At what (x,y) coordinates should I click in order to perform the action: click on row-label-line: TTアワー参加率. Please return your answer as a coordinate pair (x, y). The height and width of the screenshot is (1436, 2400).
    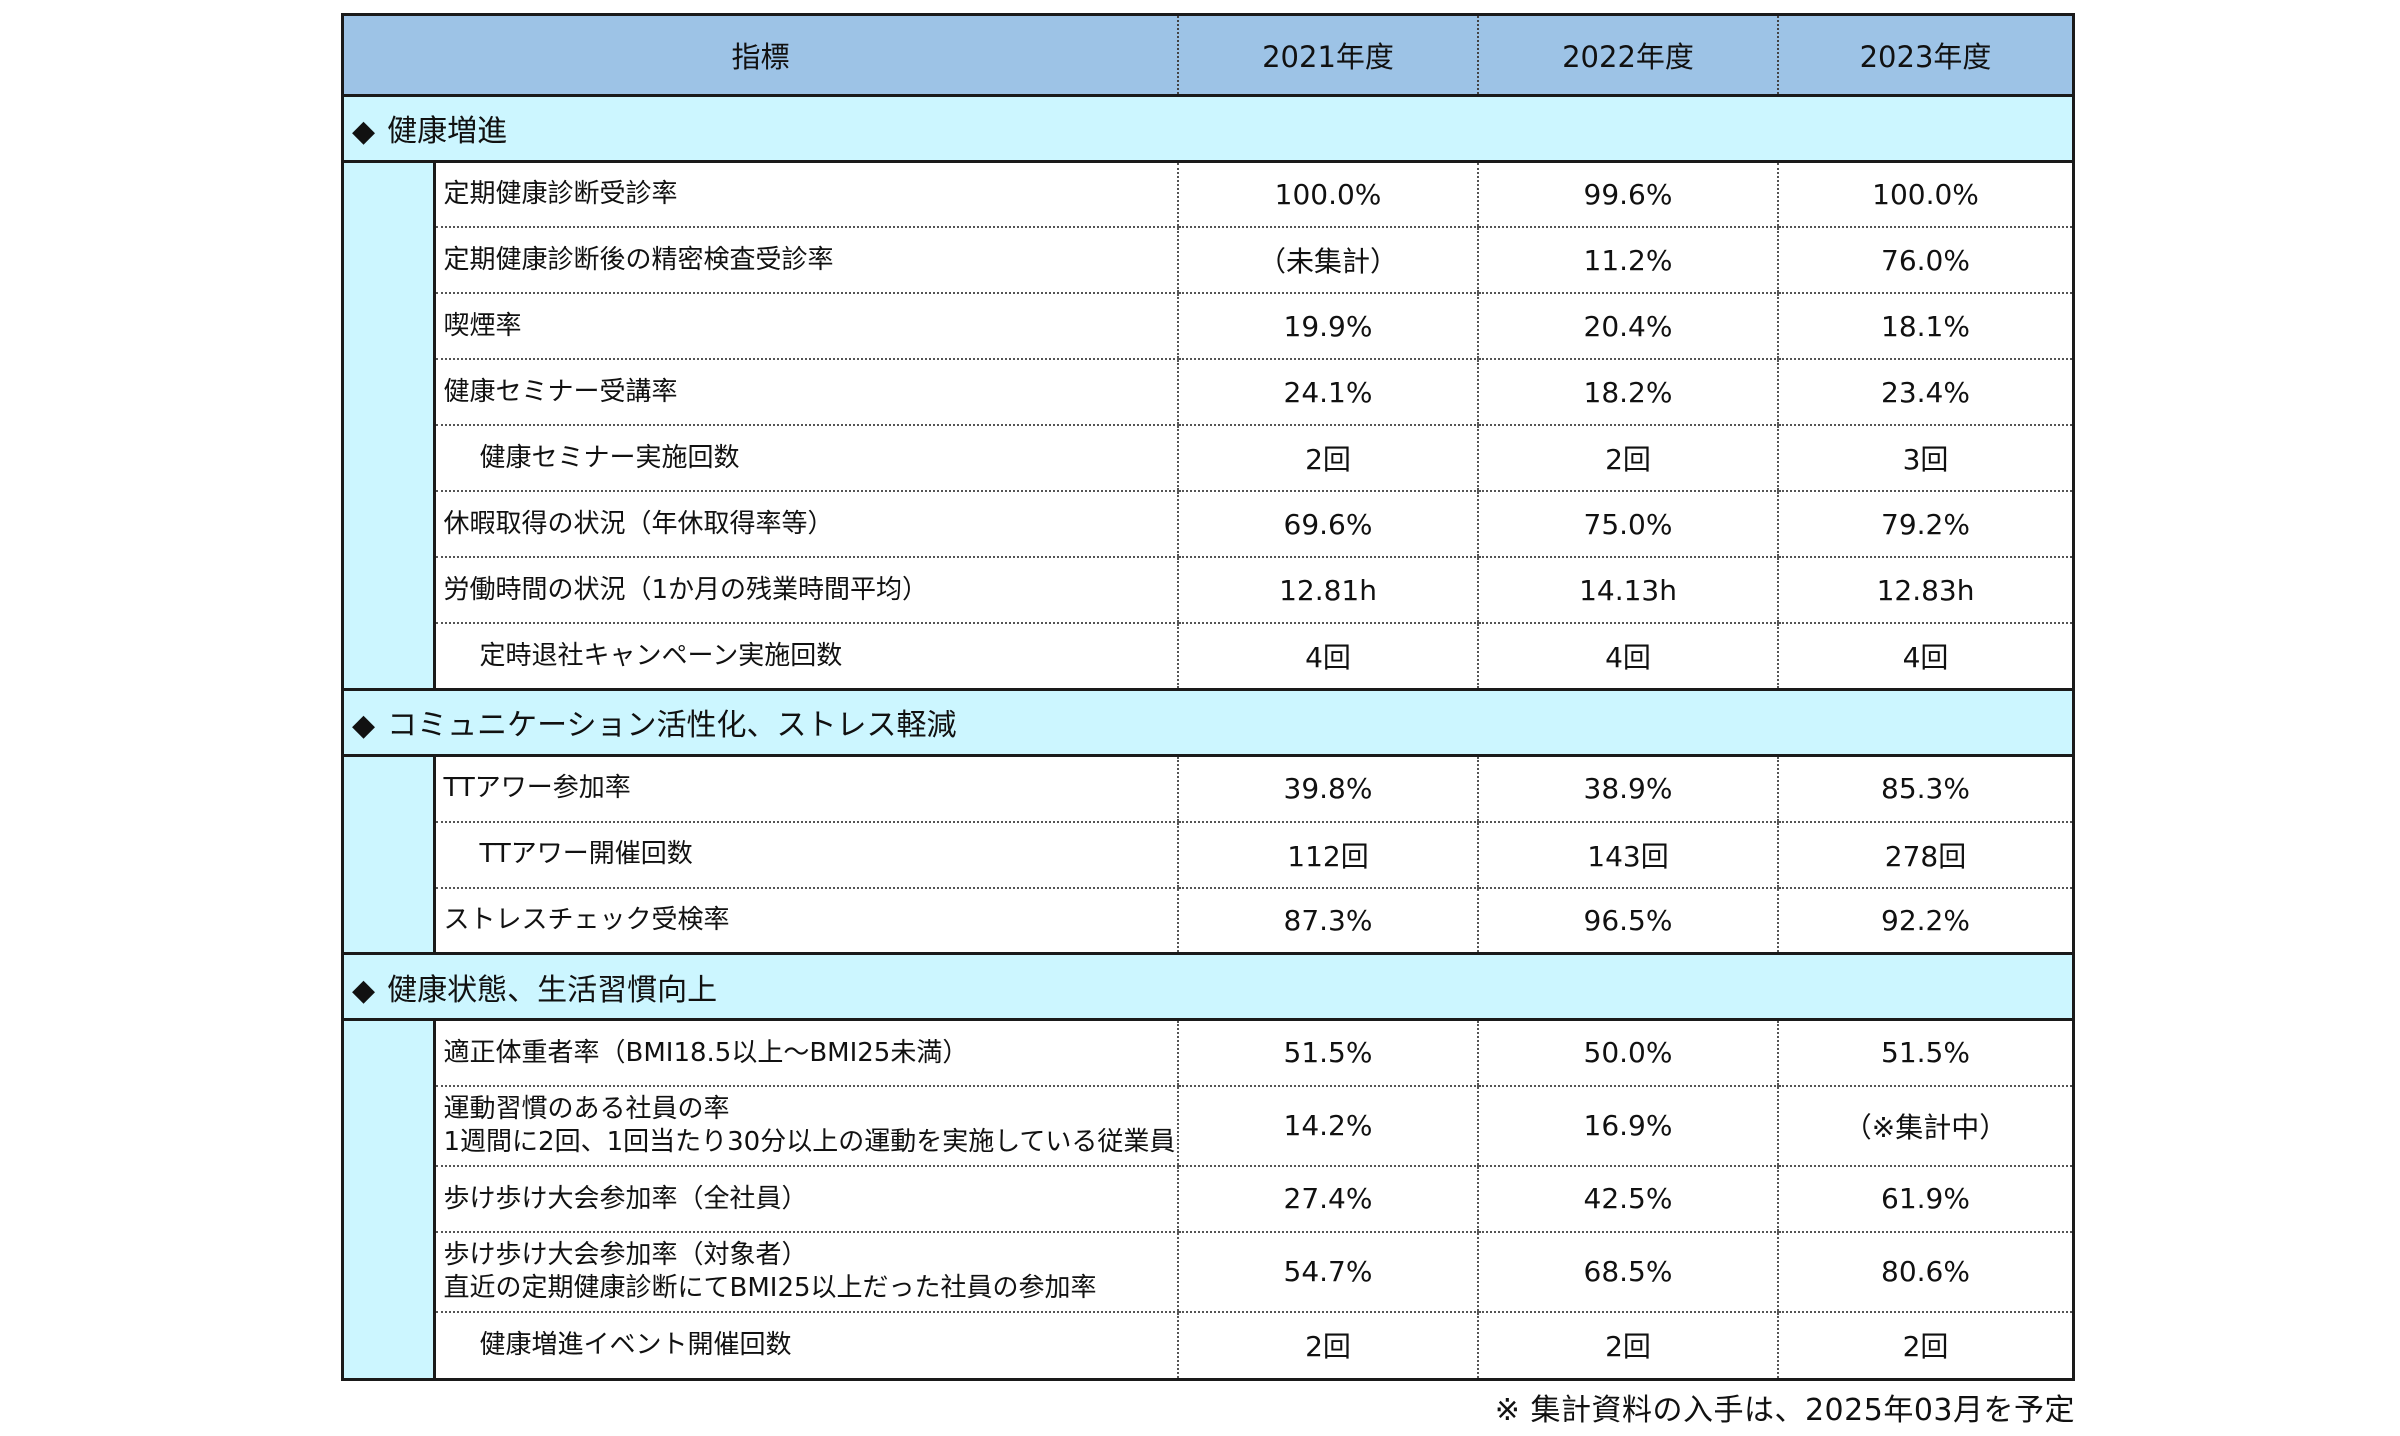
    Looking at the image, I should click on (537, 788).